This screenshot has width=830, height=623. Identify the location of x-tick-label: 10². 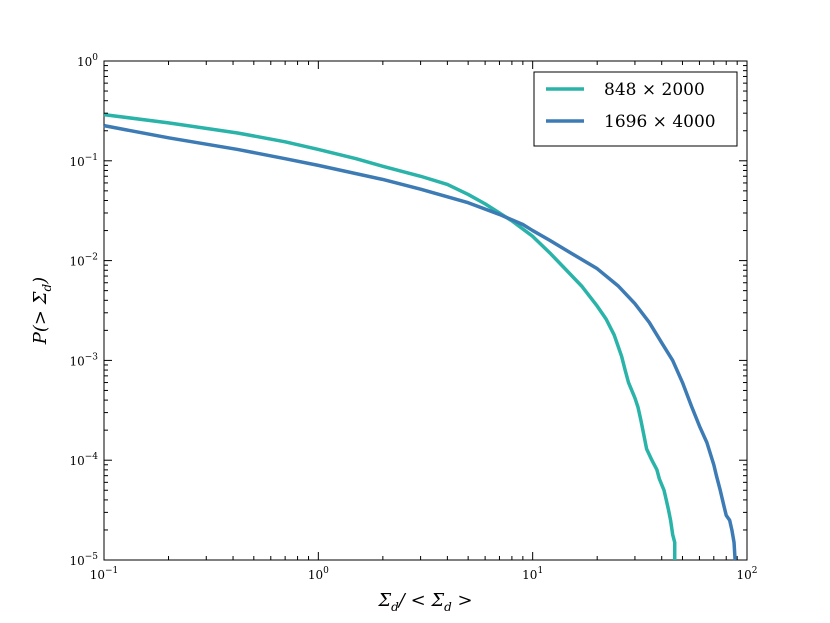
(746, 574).